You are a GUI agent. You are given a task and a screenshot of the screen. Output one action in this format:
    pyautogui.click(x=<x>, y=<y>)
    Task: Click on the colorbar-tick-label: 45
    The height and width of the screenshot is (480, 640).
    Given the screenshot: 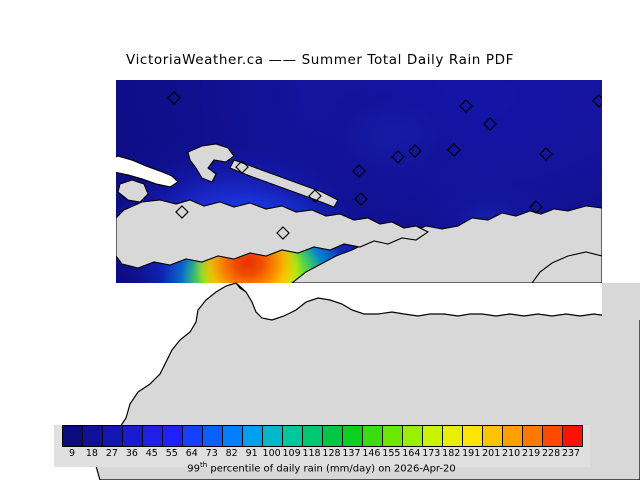 What is the action you would take?
    pyautogui.click(x=151, y=453)
    